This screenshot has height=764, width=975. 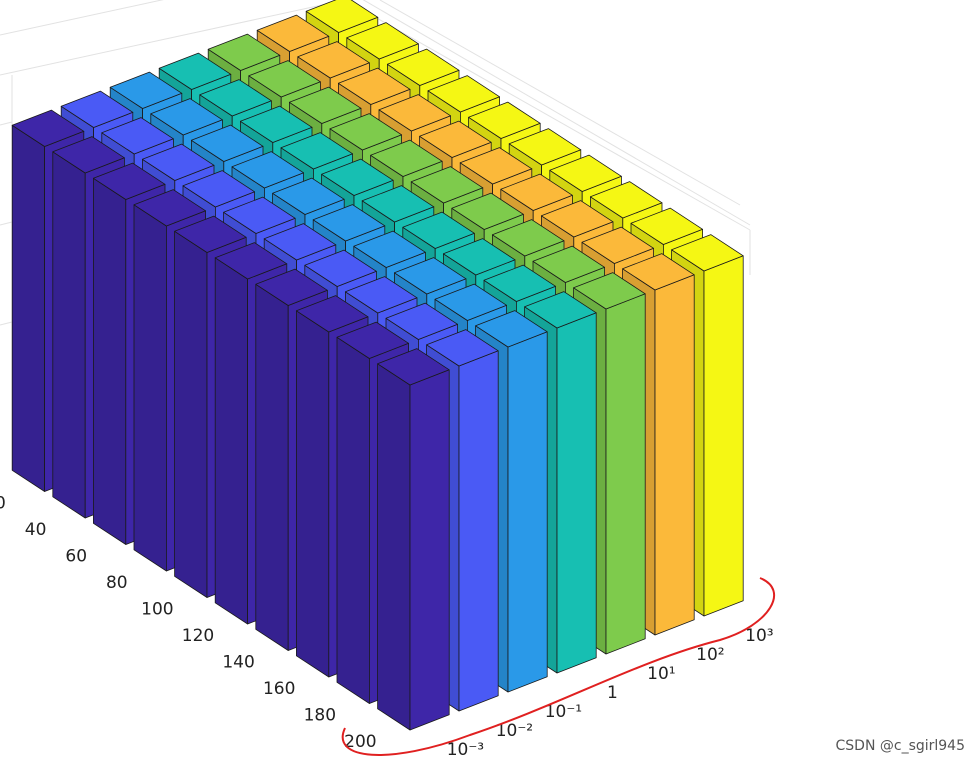 What do you see at coordinates (157, 609) in the screenshot?
I see `row-tick-label: 100` at bounding box center [157, 609].